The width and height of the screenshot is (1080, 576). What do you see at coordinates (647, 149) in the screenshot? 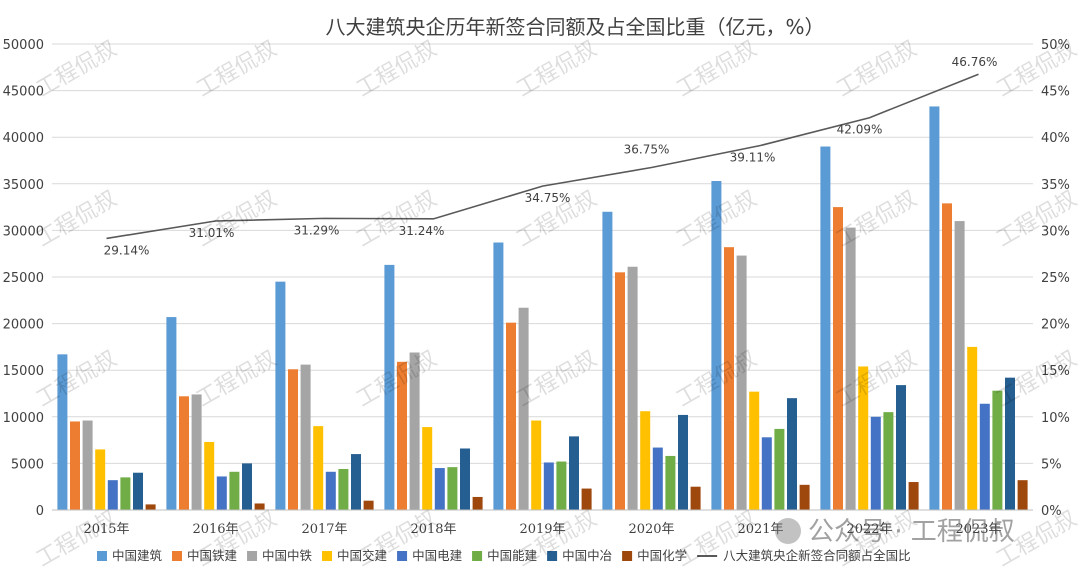
I see `line-data-label: 36.75%` at bounding box center [647, 149].